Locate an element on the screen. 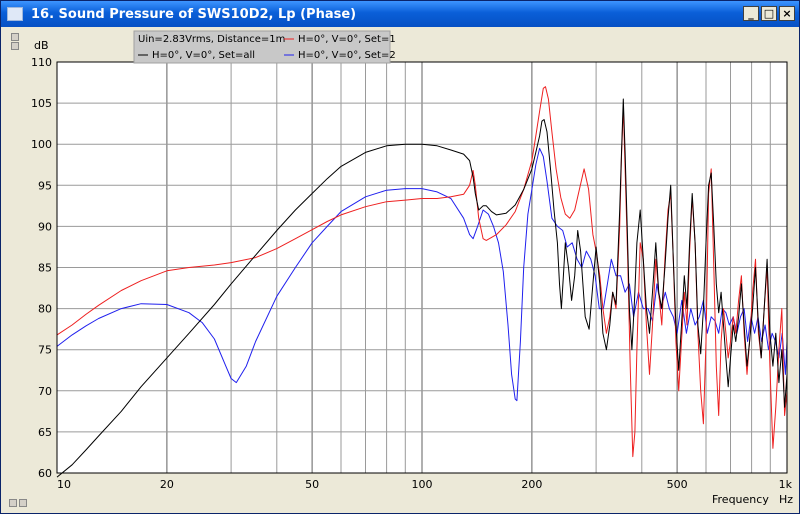 The image size is (800, 514). maximize-button: □ is located at coordinates (769, 13).